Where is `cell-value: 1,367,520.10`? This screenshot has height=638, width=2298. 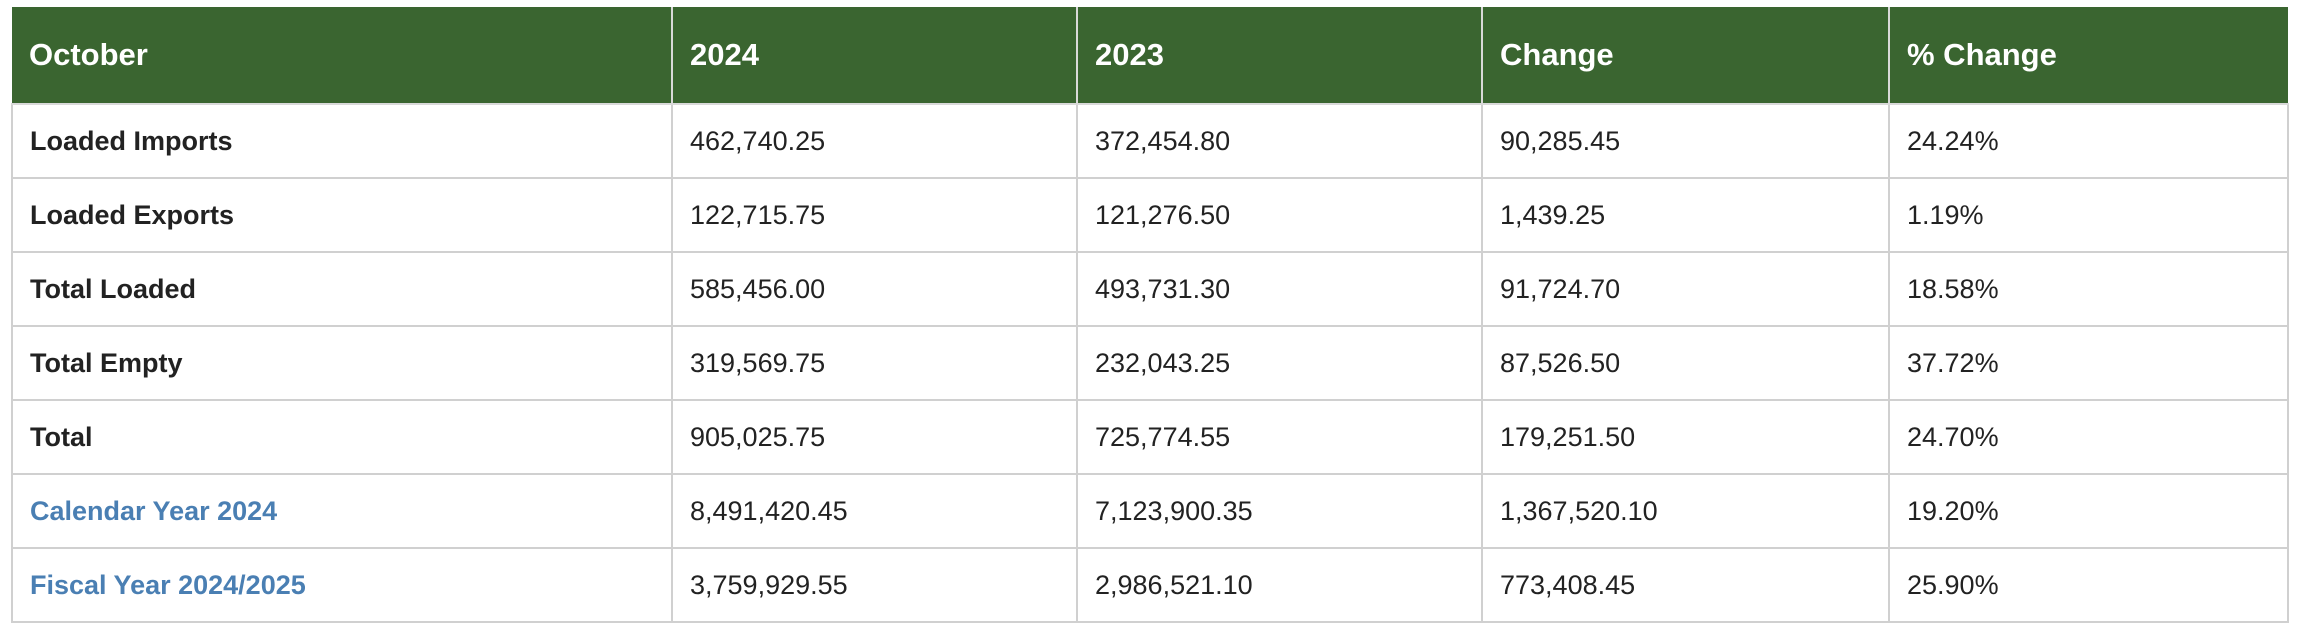 cell-value: 1,367,520.10 is located at coordinates (1685, 511).